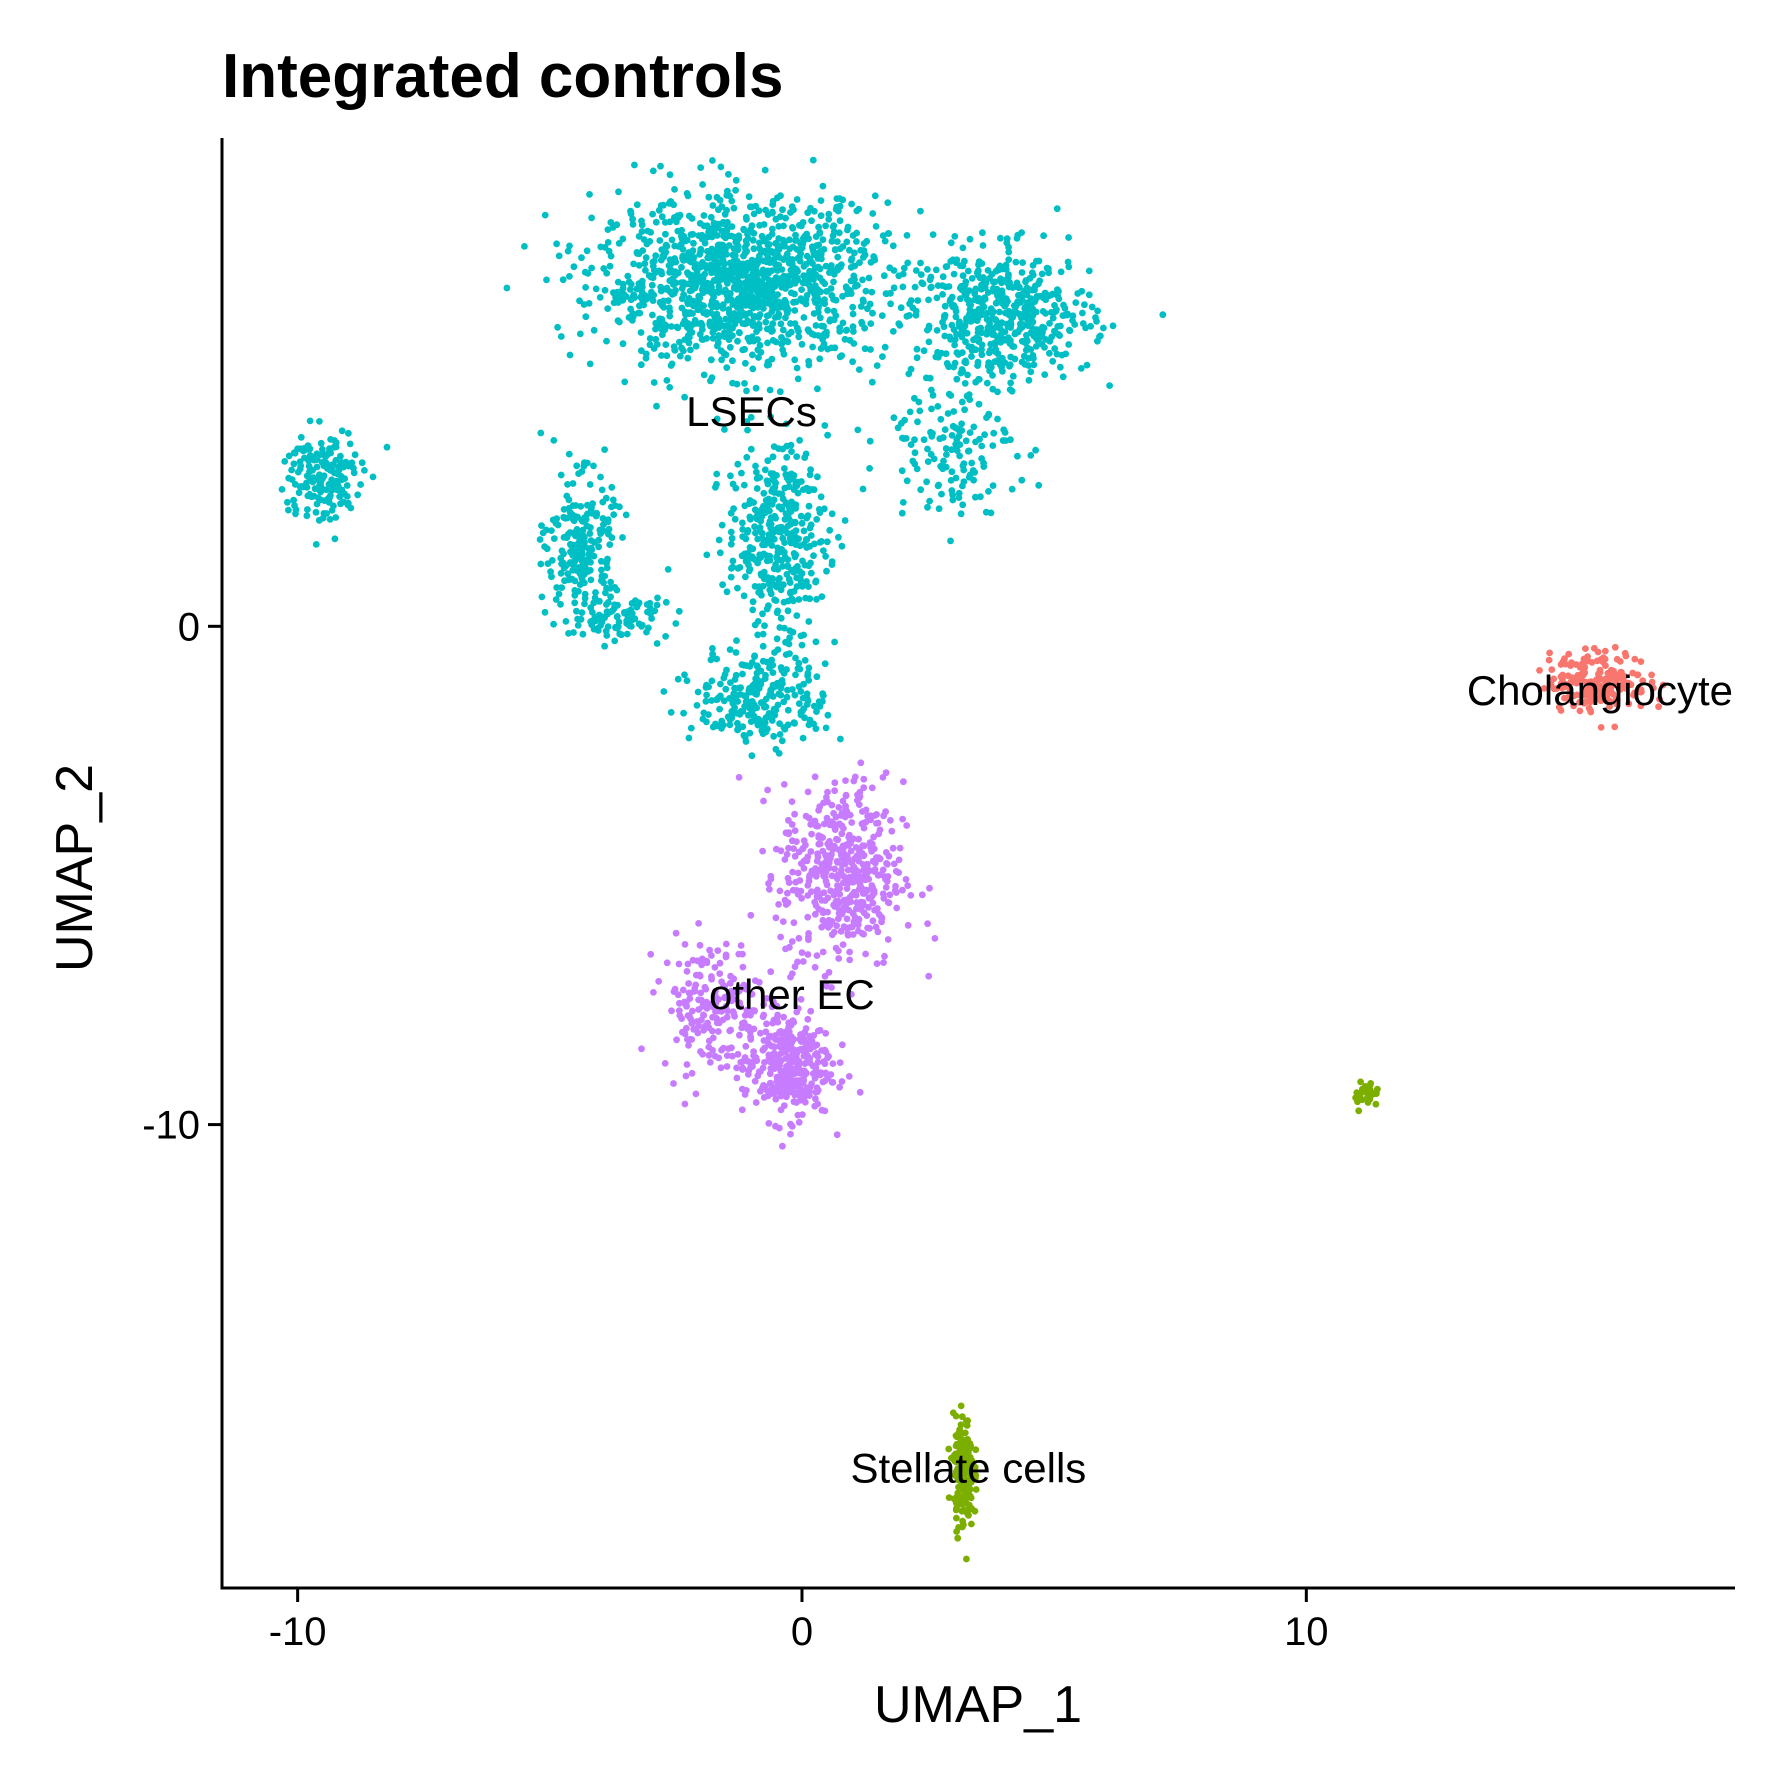 The width and height of the screenshot is (1771, 1771). What do you see at coordinates (503, 76) in the screenshot?
I see `chart-title: Integrated controls` at bounding box center [503, 76].